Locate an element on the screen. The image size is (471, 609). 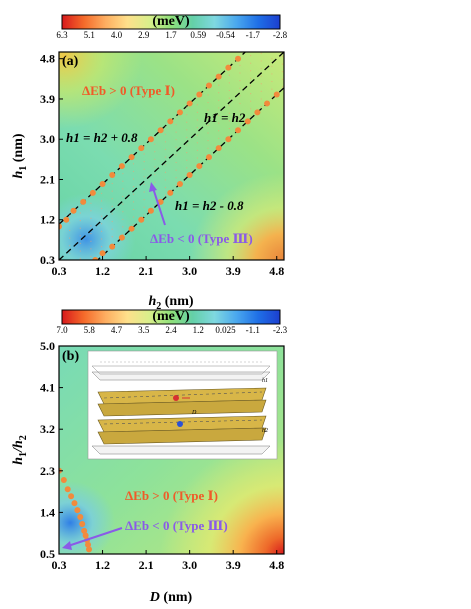
annotation-type3-a: ΔEb < 0 (Type Ⅲ) is located at coordinates (201, 238).